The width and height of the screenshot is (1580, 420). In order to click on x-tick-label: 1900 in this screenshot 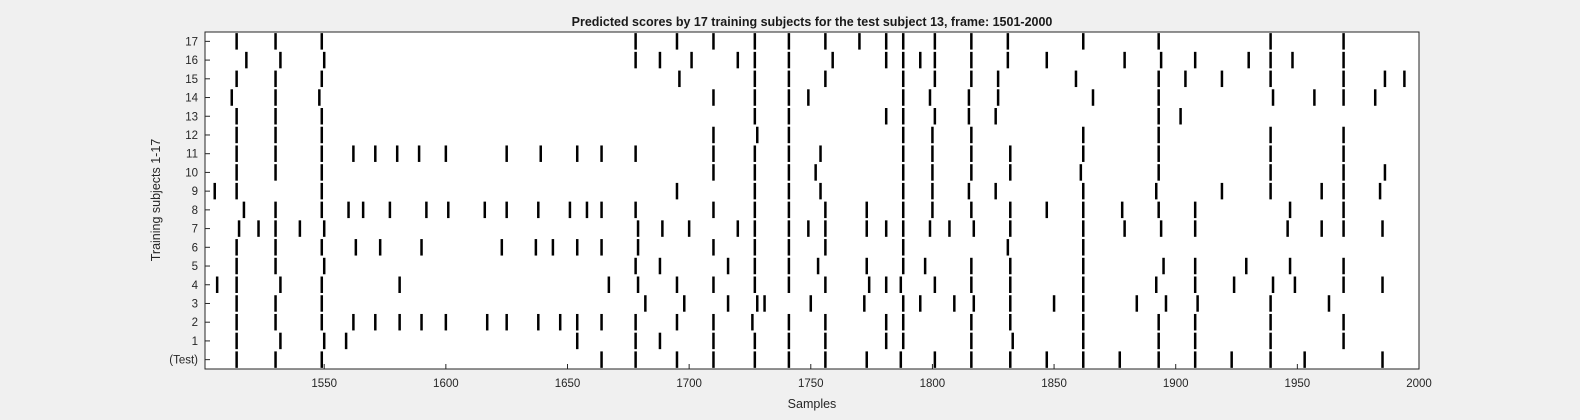, I will do `click(1176, 384)`.